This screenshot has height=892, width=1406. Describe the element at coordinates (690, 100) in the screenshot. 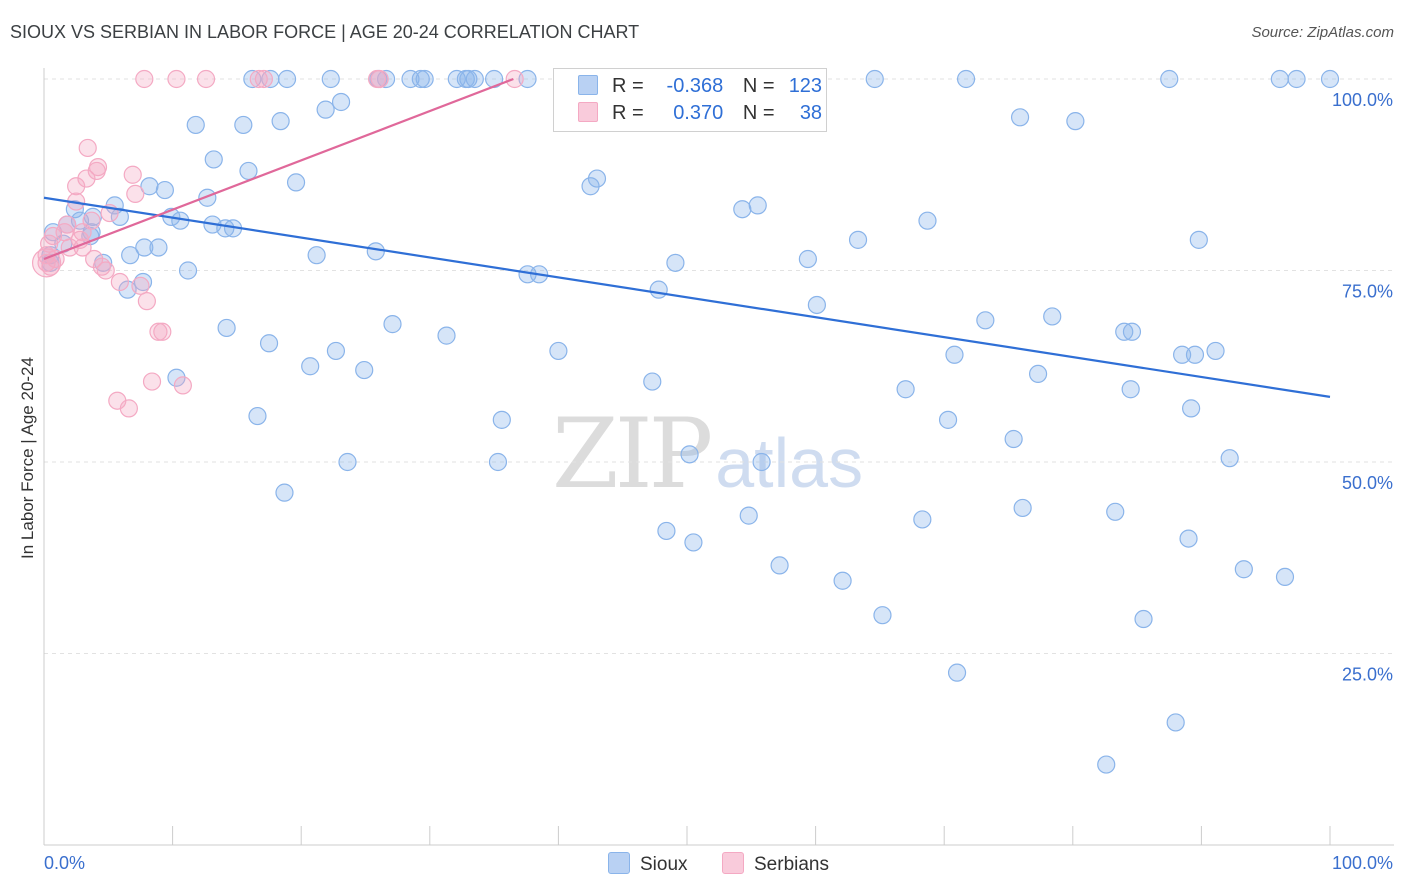

I see `stats-legend: R = -0.368 N = 123 R = 0.370 N = 38` at that location.